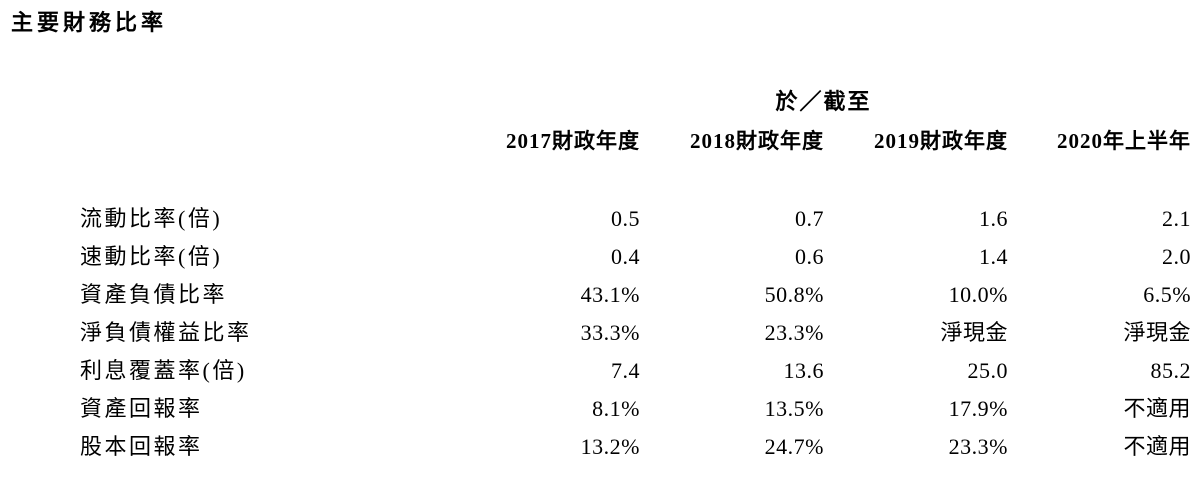  Describe the element at coordinates (154, 294) in the screenshot. I see `row-label: 資產負債比率` at that location.